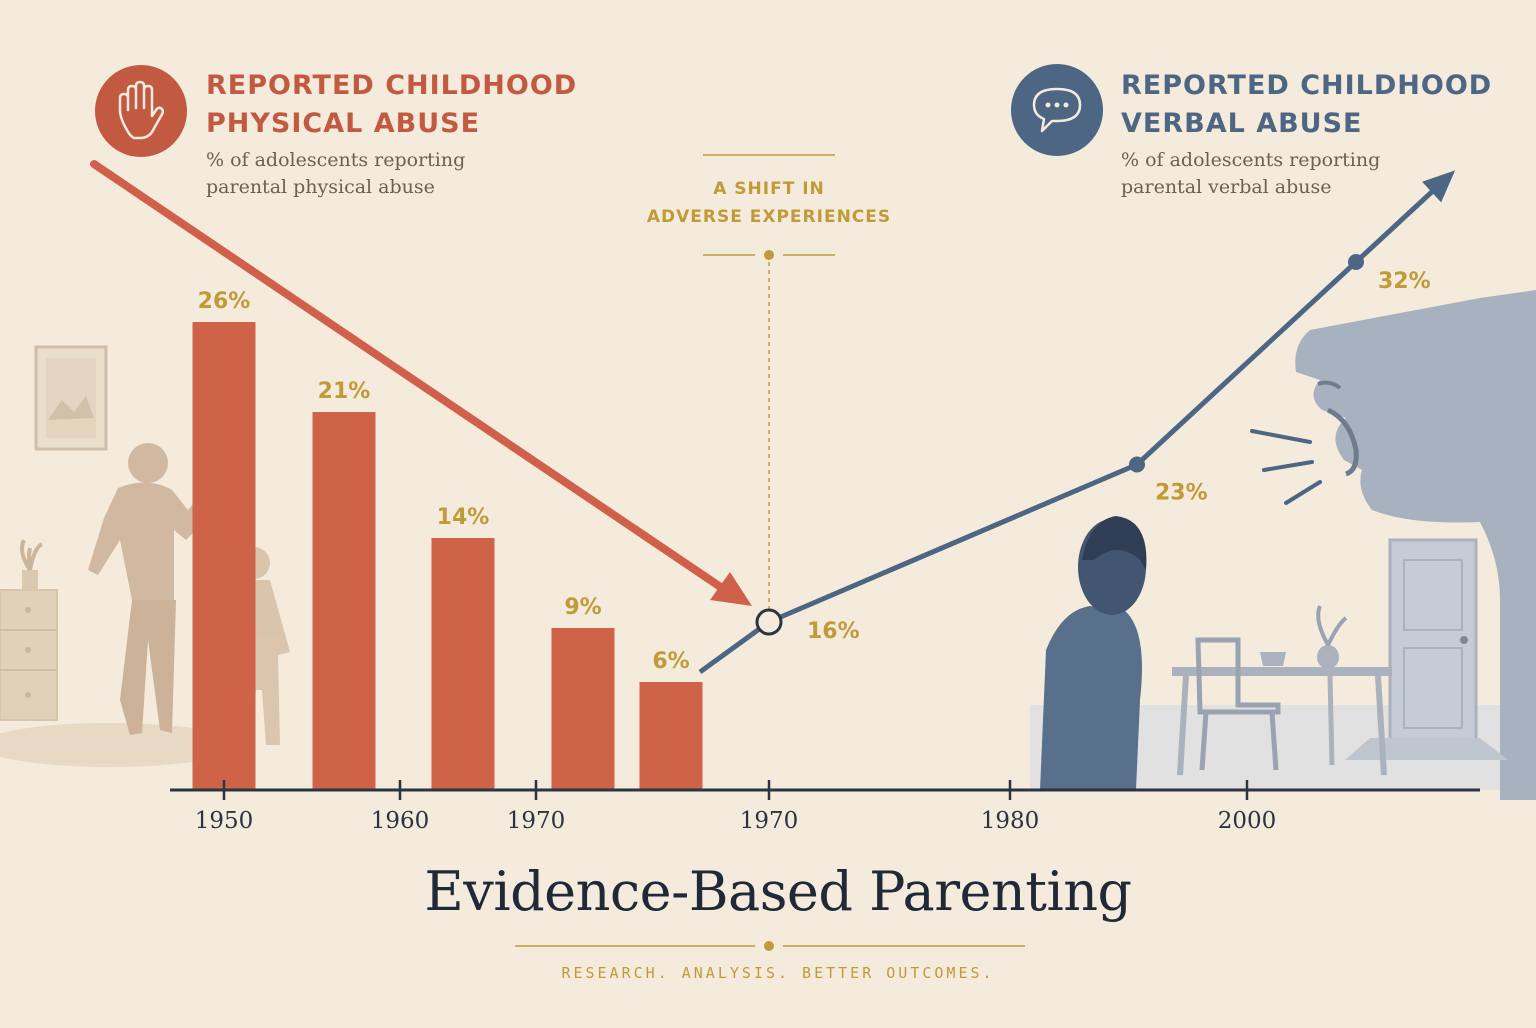 The height and width of the screenshot is (1028, 1536). I want to click on verbal-trend-arrow-shaft, so click(1398, 223).